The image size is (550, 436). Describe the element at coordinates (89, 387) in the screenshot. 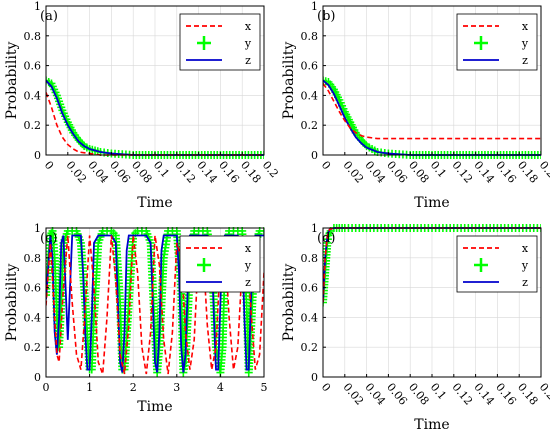

I see `x-tick-label: 1` at that location.